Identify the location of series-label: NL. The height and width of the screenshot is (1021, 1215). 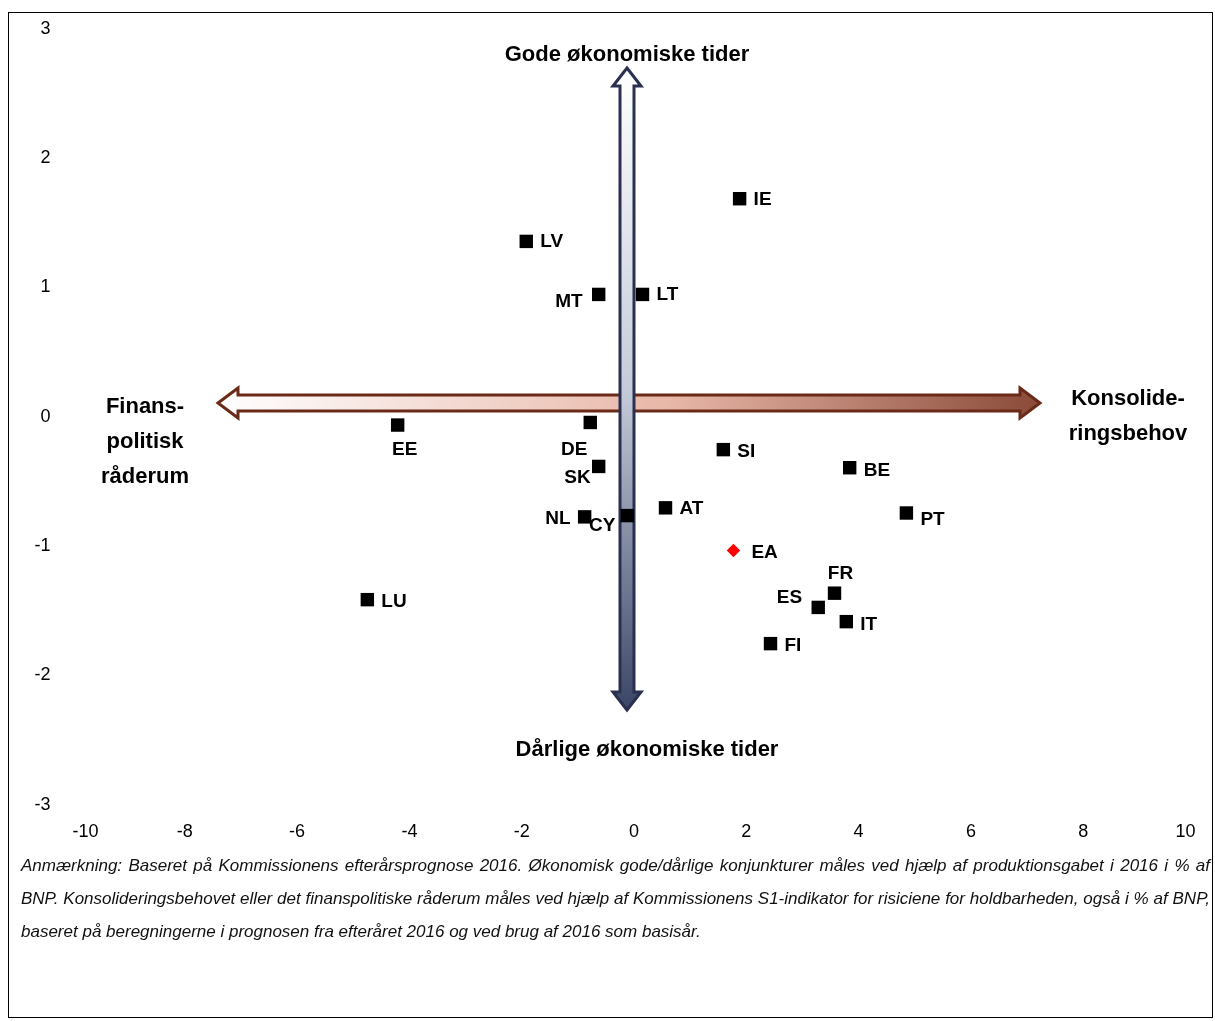
(558, 517).